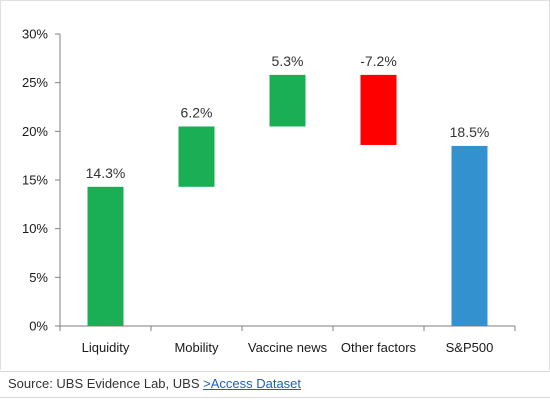 Image resolution: width=550 pixels, height=406 pixels. I want to click on y-tick-label: 15%, so click(35, 180).